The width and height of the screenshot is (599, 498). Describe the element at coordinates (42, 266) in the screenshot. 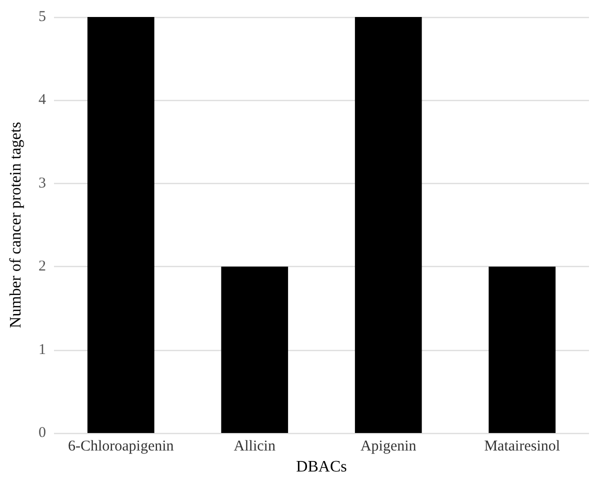

I see `y-tick-label: 2` at that location.